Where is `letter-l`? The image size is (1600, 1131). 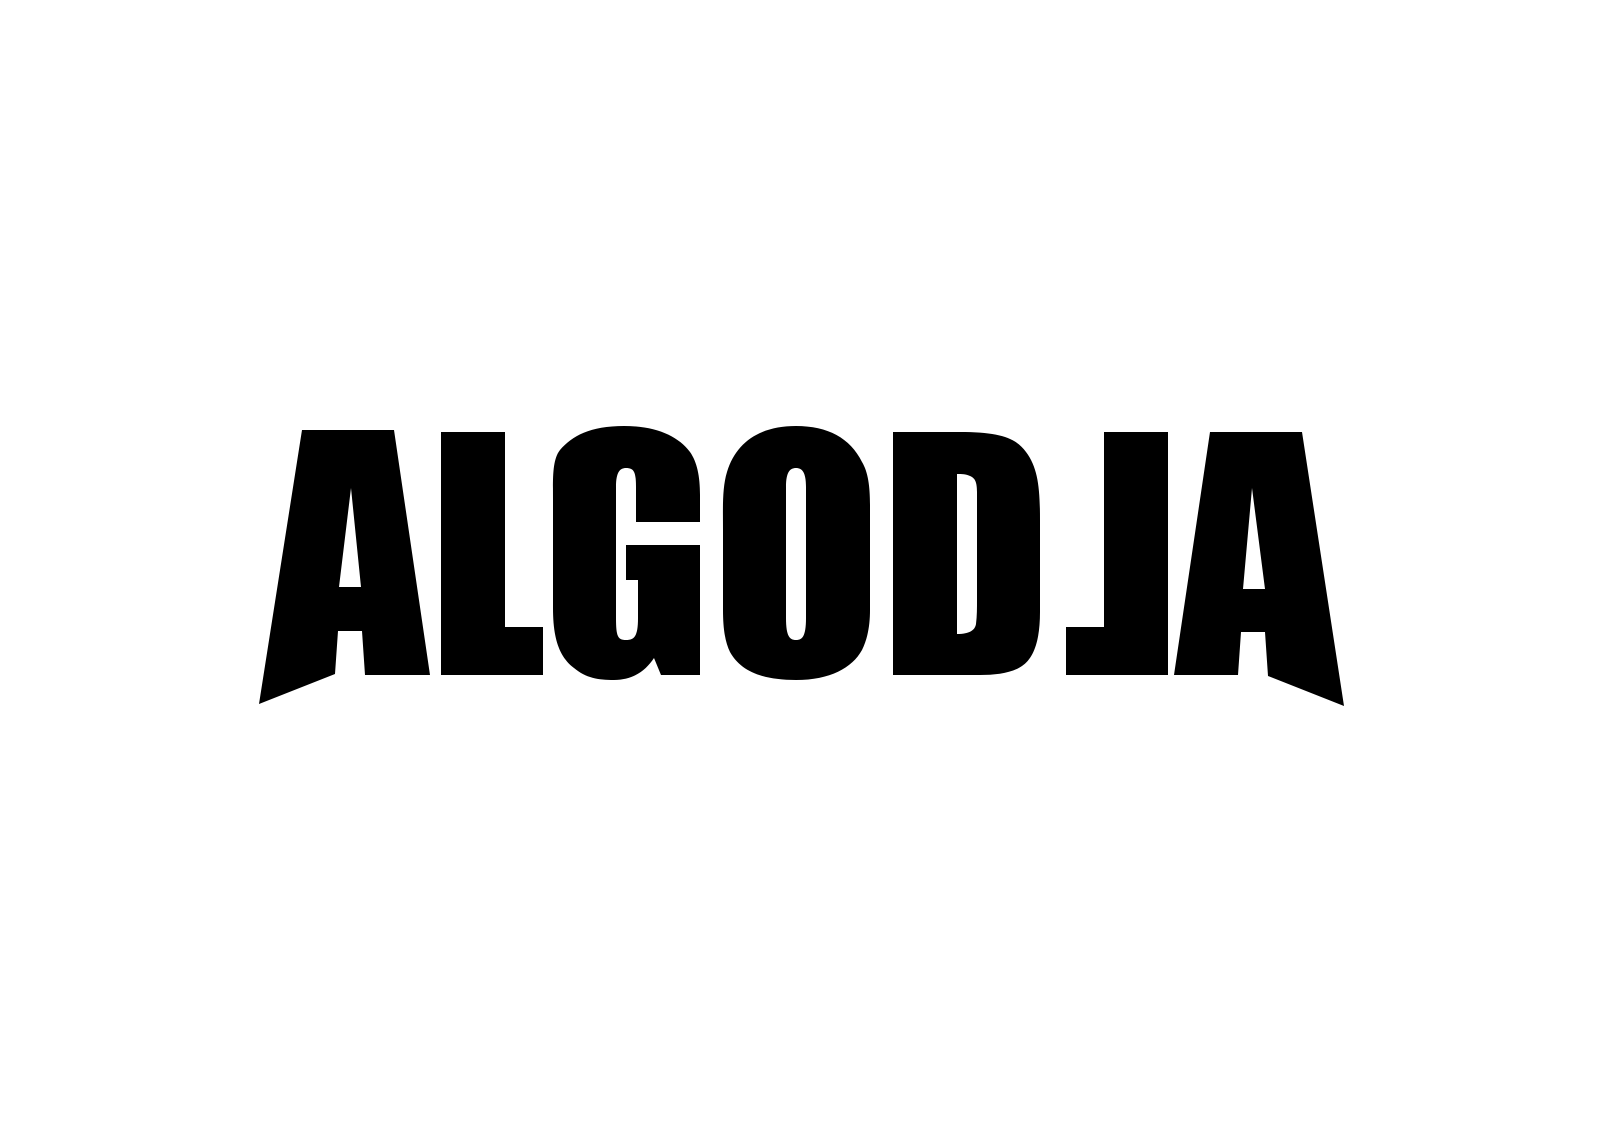 letter-l is located at coordinates (492, 553).